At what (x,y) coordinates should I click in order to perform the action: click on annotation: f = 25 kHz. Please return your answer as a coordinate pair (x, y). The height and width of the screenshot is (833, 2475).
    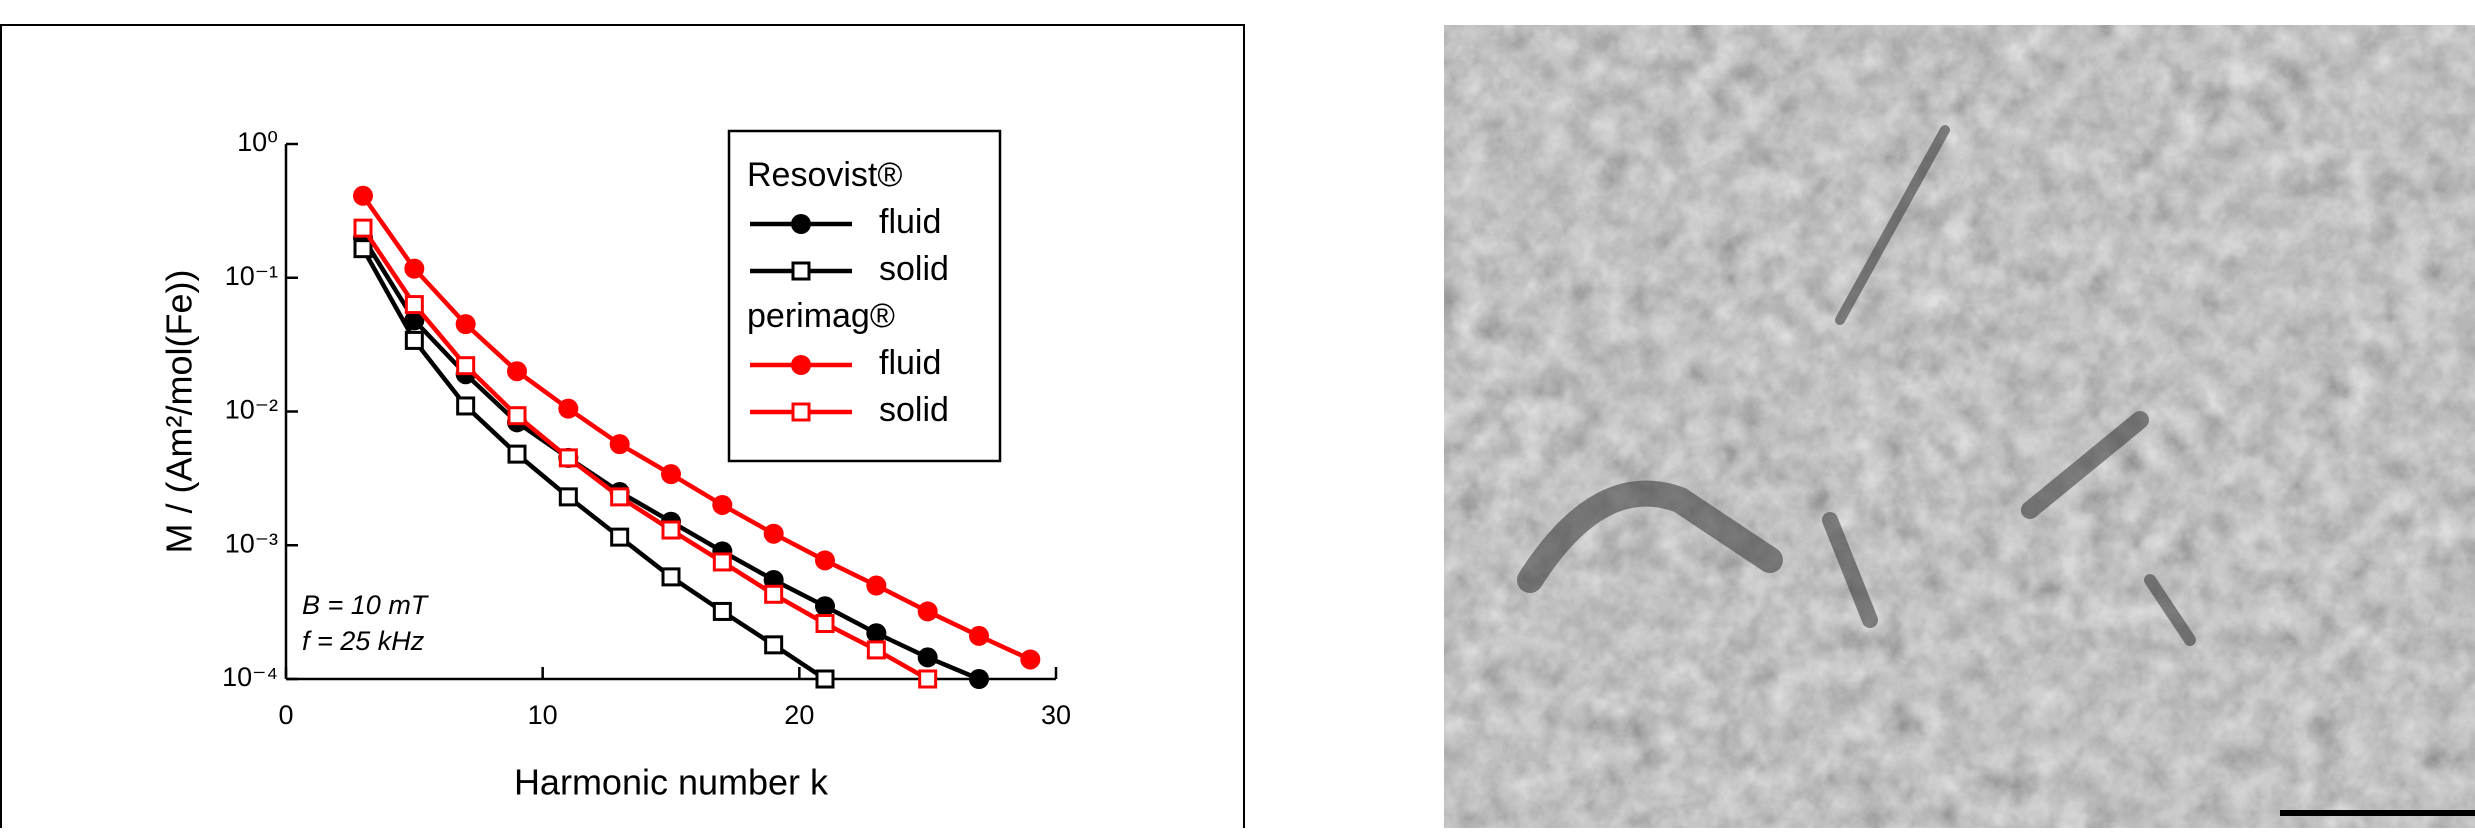
    Looking at the image, I should click on (363, 641).